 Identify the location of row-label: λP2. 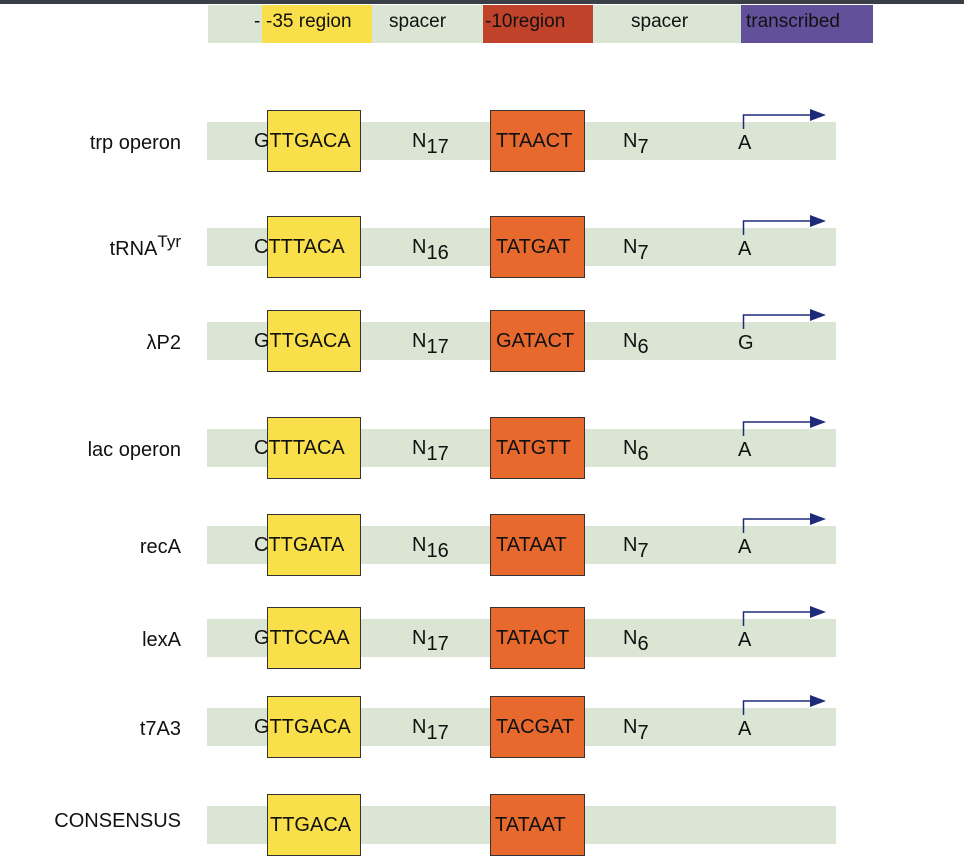
(164, 340).